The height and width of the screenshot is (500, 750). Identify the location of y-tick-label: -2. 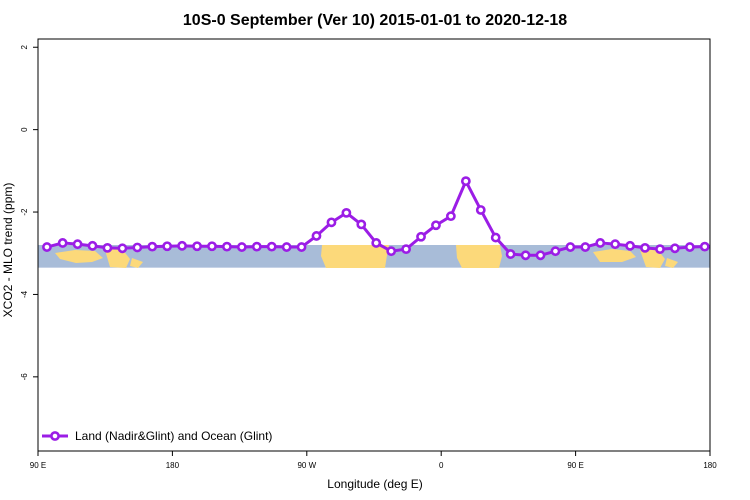
(24, 212).